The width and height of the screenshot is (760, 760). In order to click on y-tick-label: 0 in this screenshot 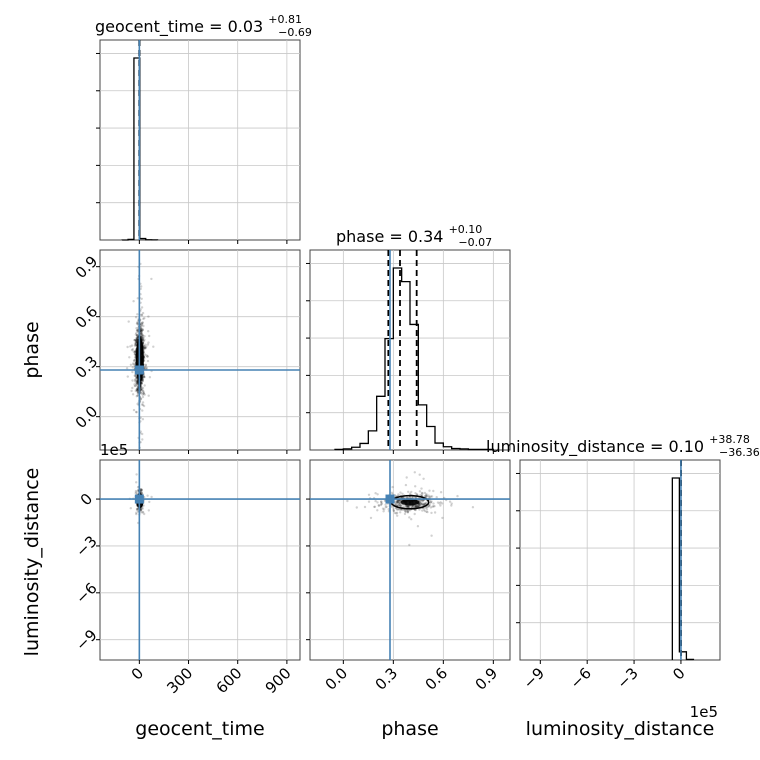, I will do `click(86, 499)`.